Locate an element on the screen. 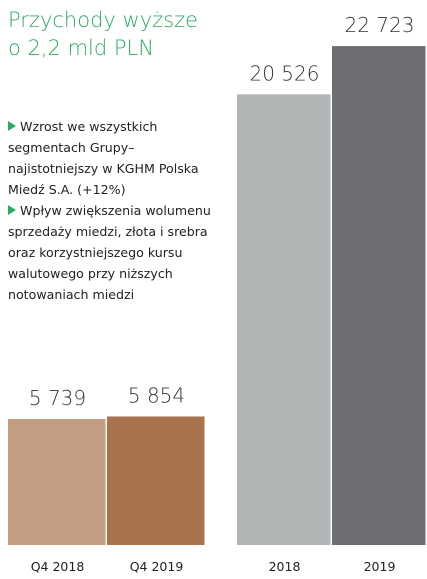 The width and height of the screenshot is (427, 579). value-label: 20 526 is located at coordinates (285, 73).